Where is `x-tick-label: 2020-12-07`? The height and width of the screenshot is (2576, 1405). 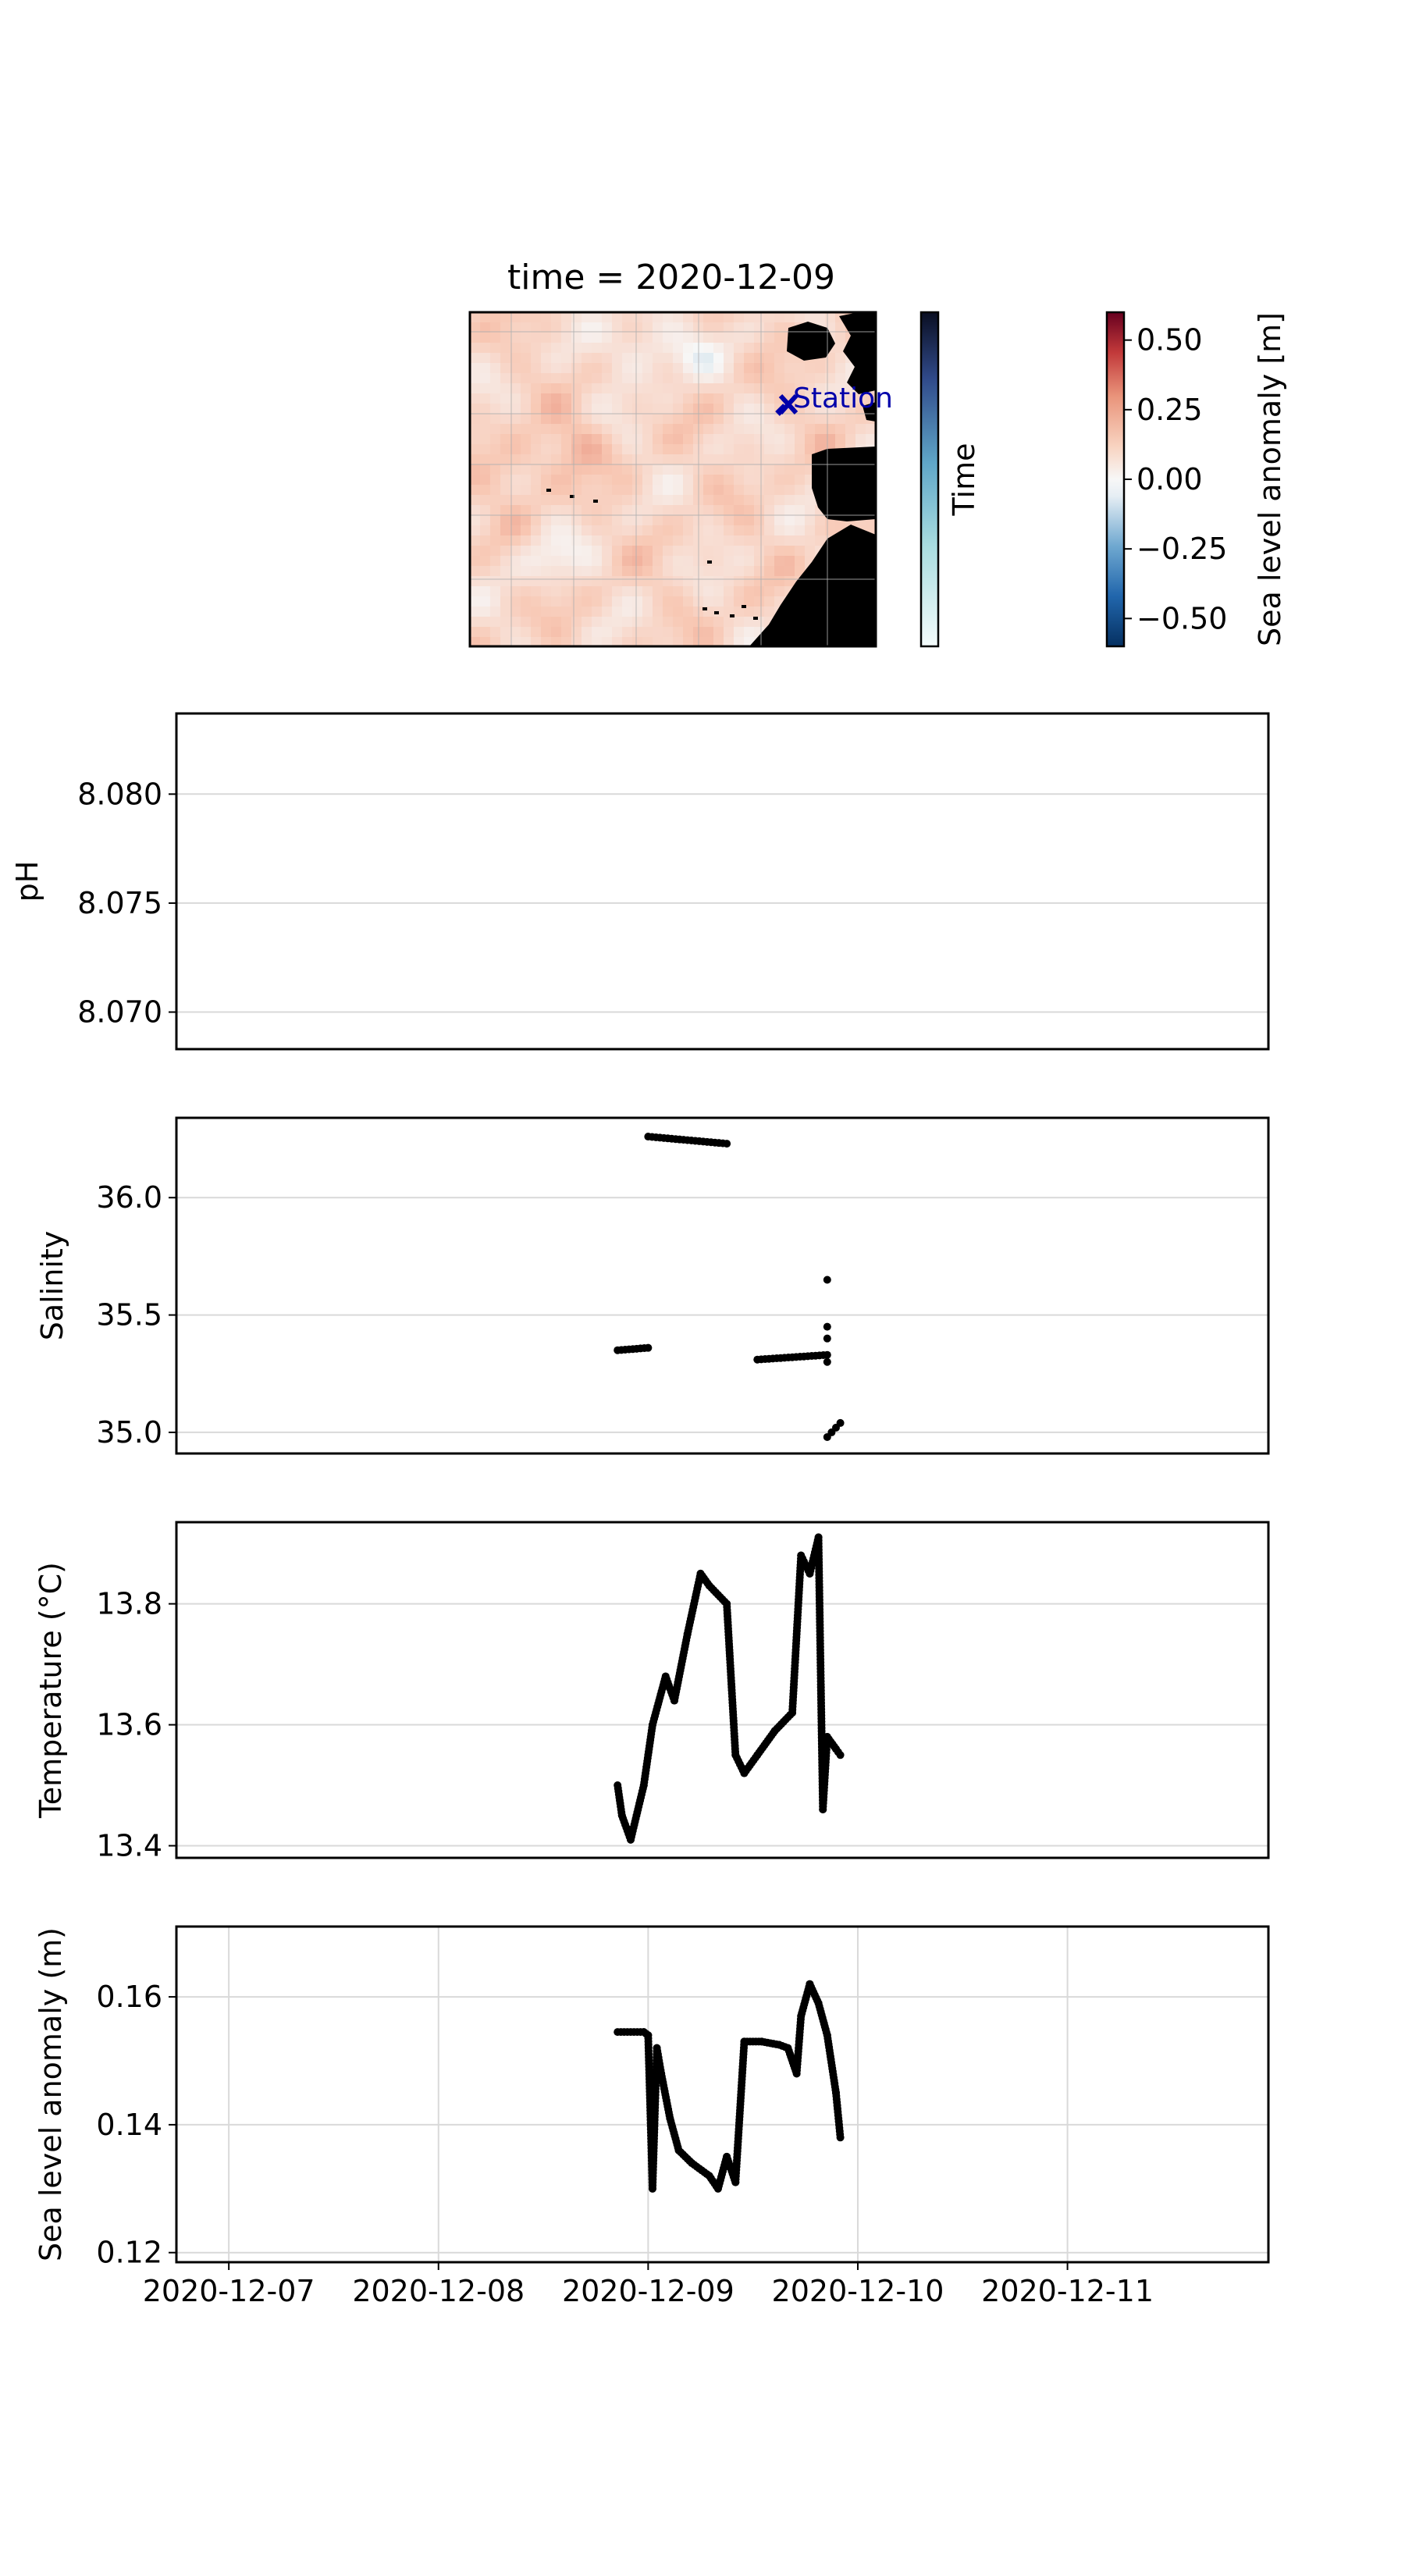 x-tick-label: 2020-12-07 is located at coordinates (229, 2291).